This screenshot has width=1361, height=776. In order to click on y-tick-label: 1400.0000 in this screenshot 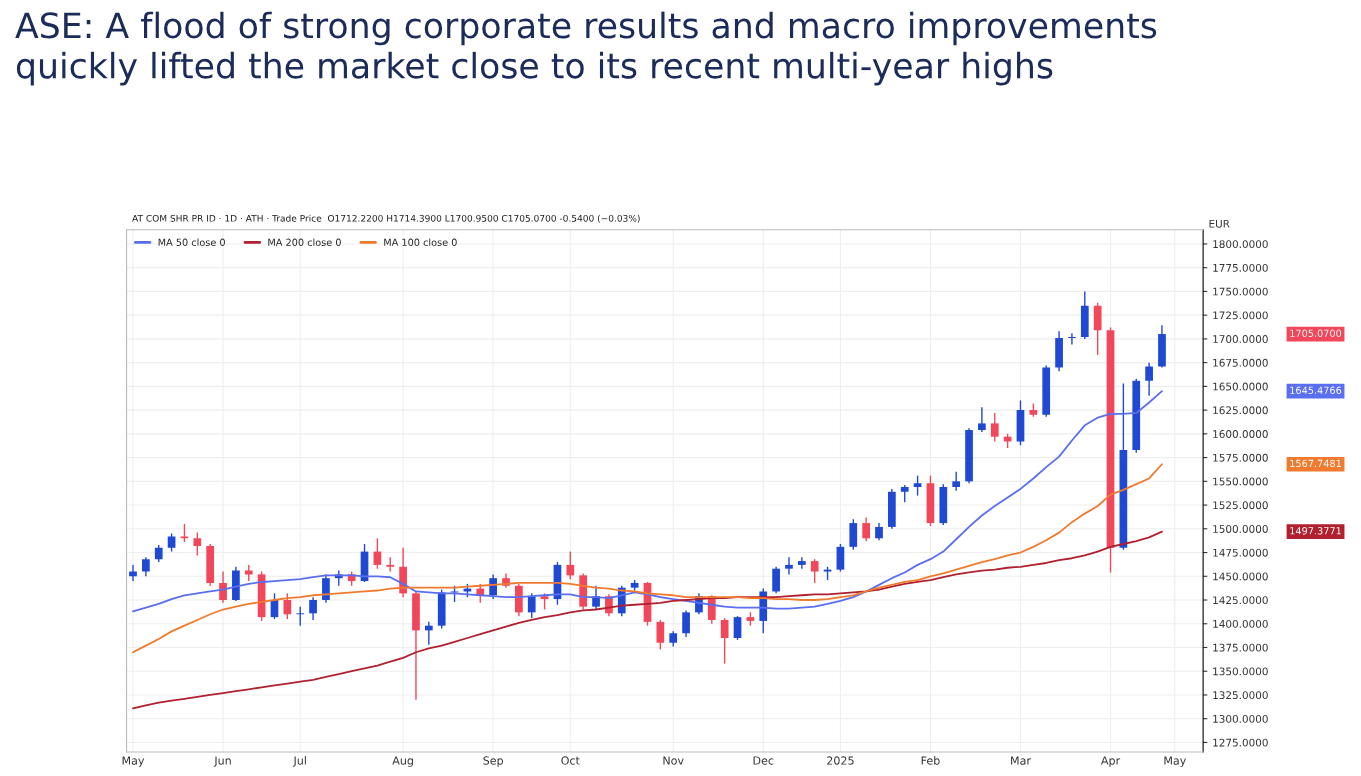, I will do `click(1240, 623)`.